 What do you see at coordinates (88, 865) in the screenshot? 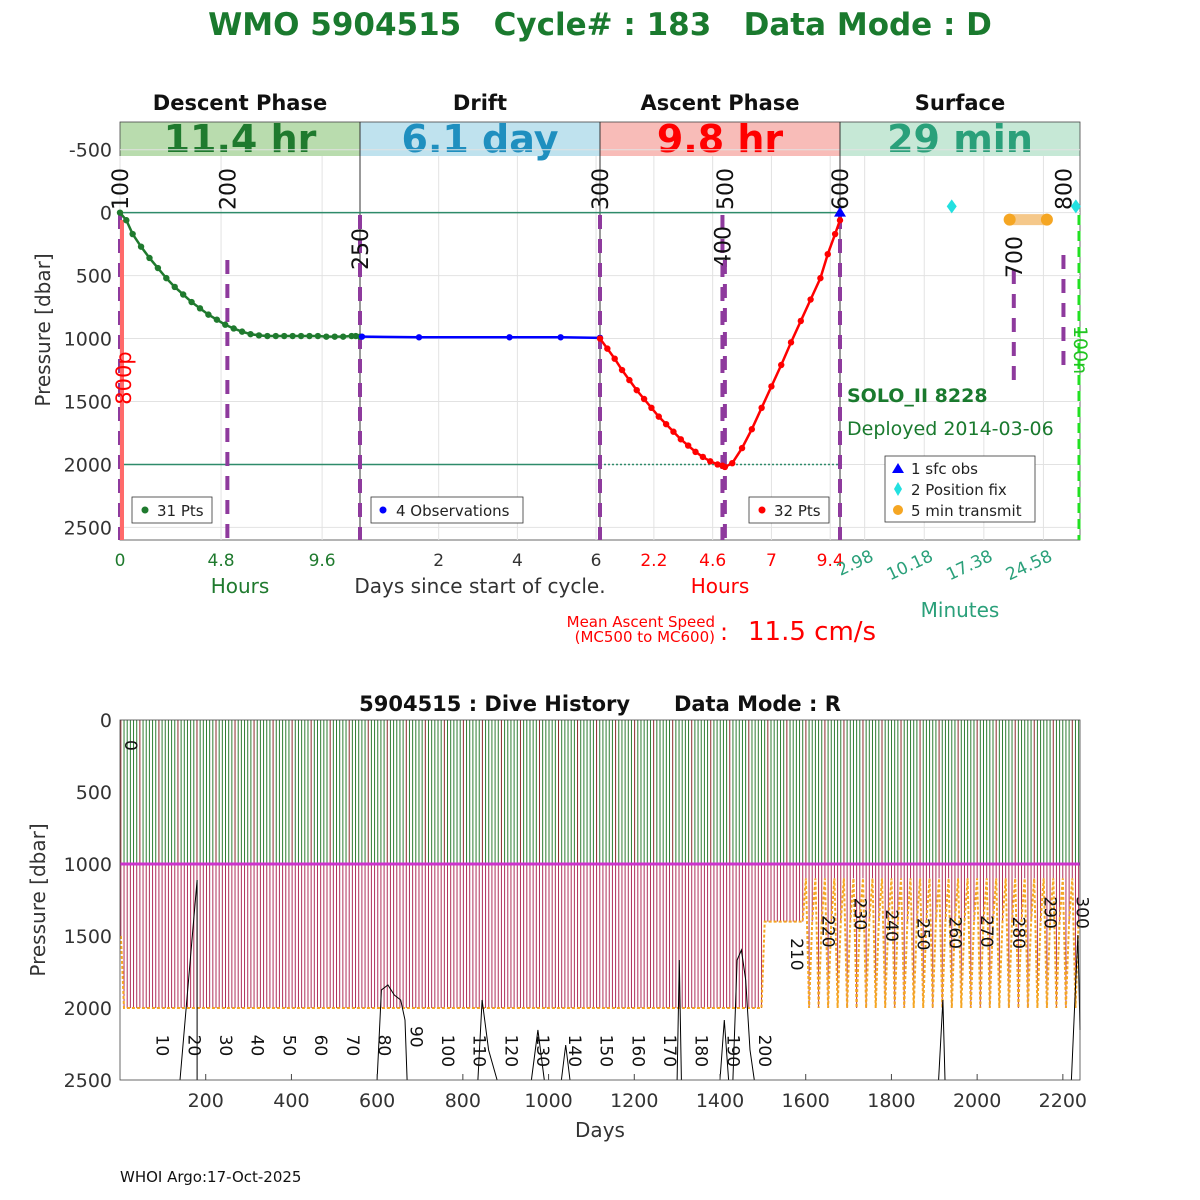
I see `dive-history-y-tick: 1000` at bounding box center [88, 865].